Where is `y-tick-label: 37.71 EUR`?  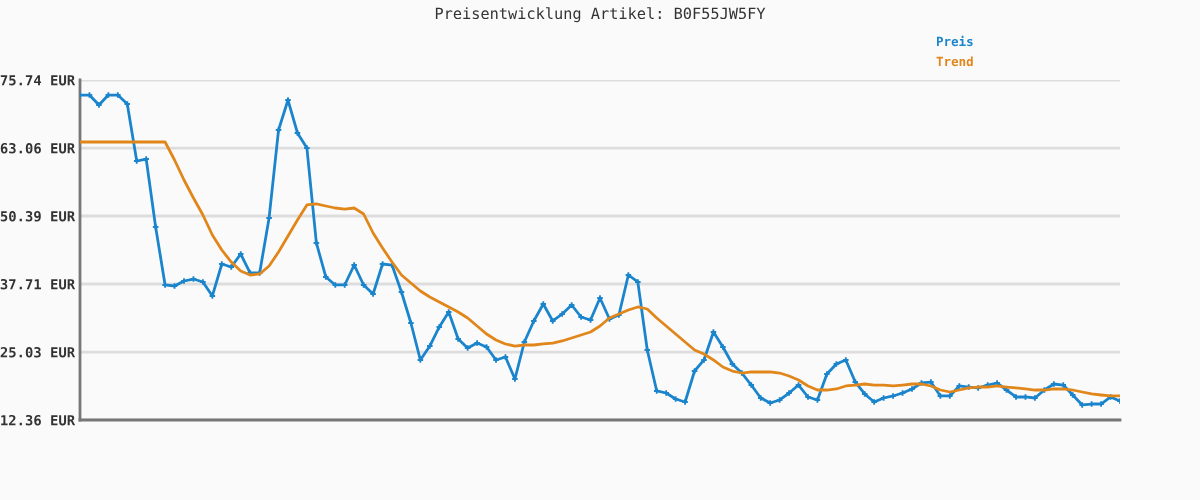 y-tick-label: 37.71 EUR is located at coordinates (38, 284).